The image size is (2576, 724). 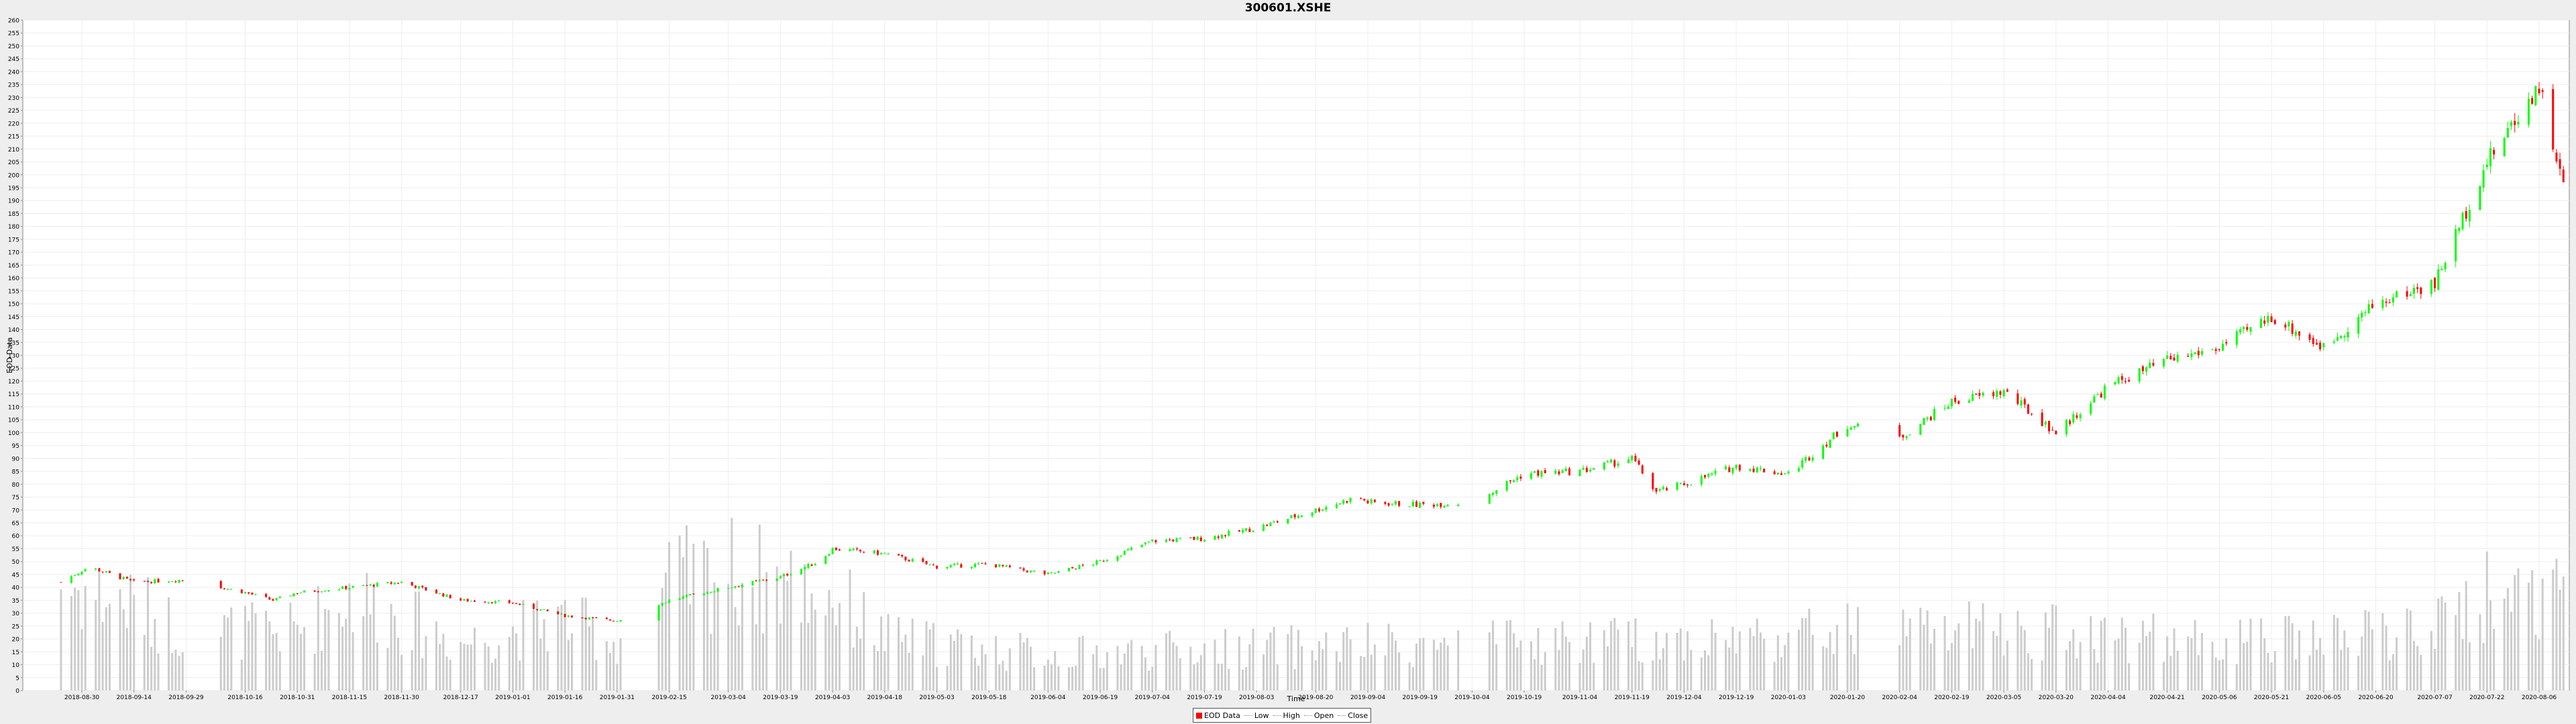 What do you see at coordinates (16, 562) in the screenshot?
I see `y-tick-label: 50` at bounding box center [16, 562].